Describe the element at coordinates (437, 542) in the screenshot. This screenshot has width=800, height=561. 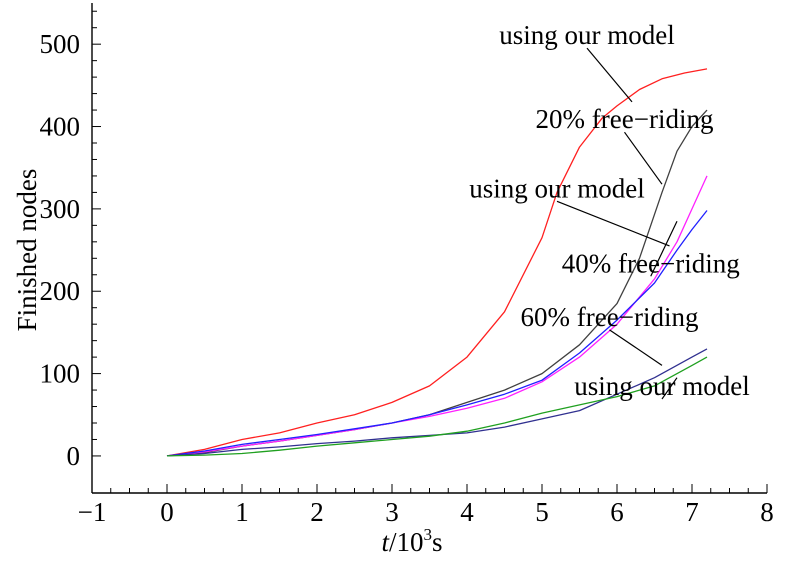
I see `x-axis-label-tail: s` at that location.